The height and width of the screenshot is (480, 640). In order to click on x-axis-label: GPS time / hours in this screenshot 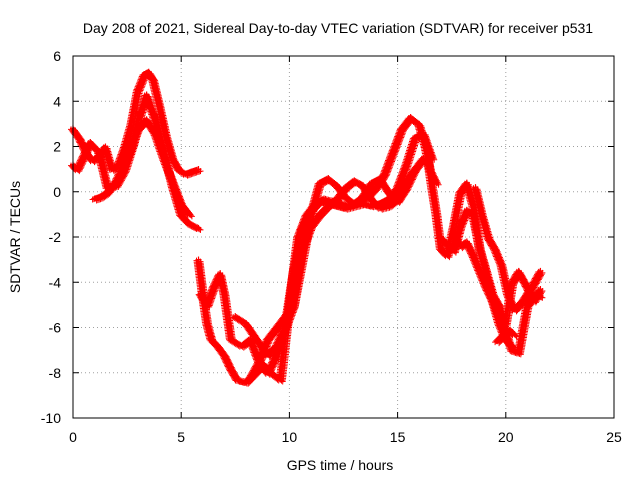, I will do `click(340, 465)`.